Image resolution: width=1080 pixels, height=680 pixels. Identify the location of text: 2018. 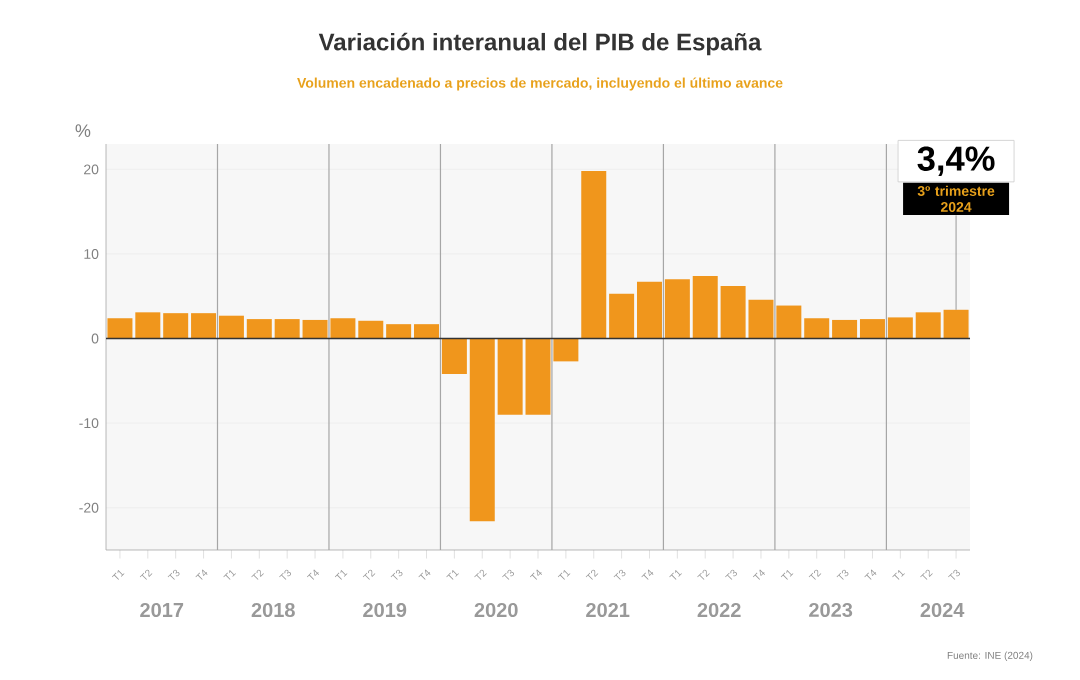
(273, 610).